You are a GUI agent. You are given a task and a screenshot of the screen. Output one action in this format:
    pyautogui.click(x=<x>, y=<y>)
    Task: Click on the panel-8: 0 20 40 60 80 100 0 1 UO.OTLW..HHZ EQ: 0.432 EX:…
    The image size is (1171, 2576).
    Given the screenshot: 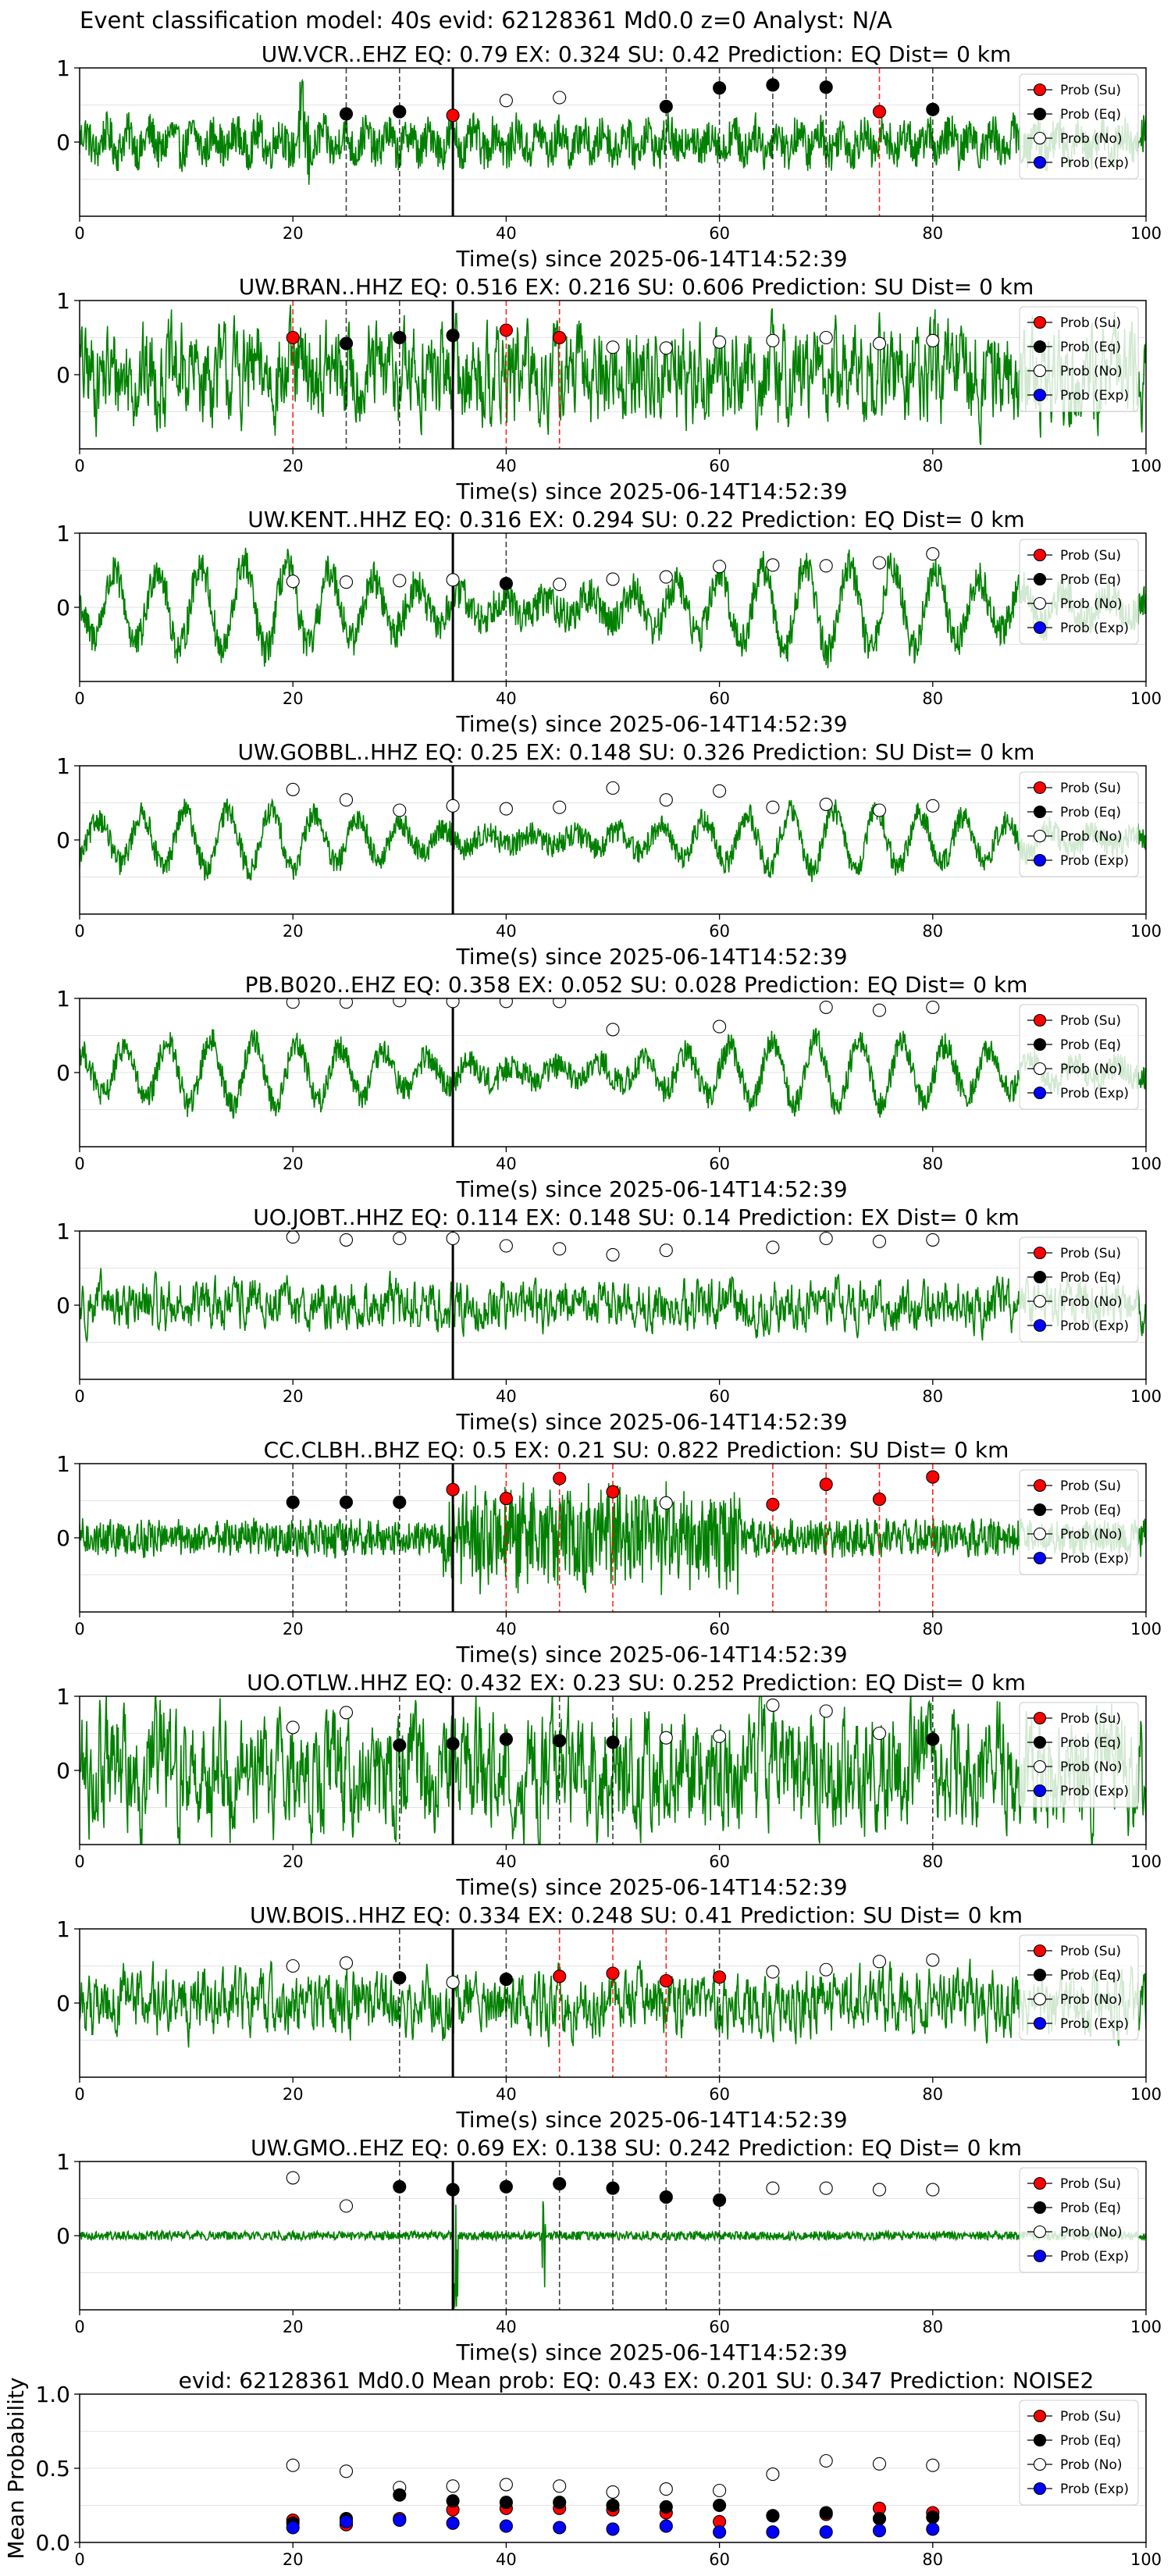 What is the action you would take?
    pyautogui.click(x=609, y=1785)
    